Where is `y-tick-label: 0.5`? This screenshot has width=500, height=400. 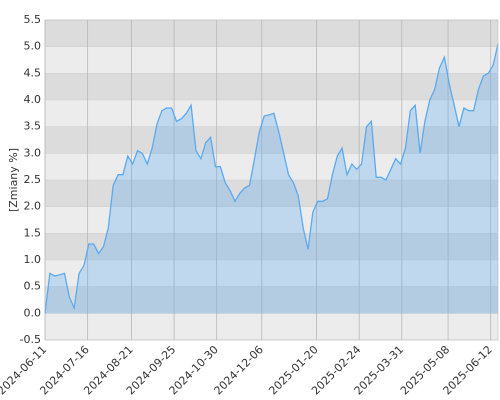 y-tick-label: 0.5 is located at coordinates (33, 286).